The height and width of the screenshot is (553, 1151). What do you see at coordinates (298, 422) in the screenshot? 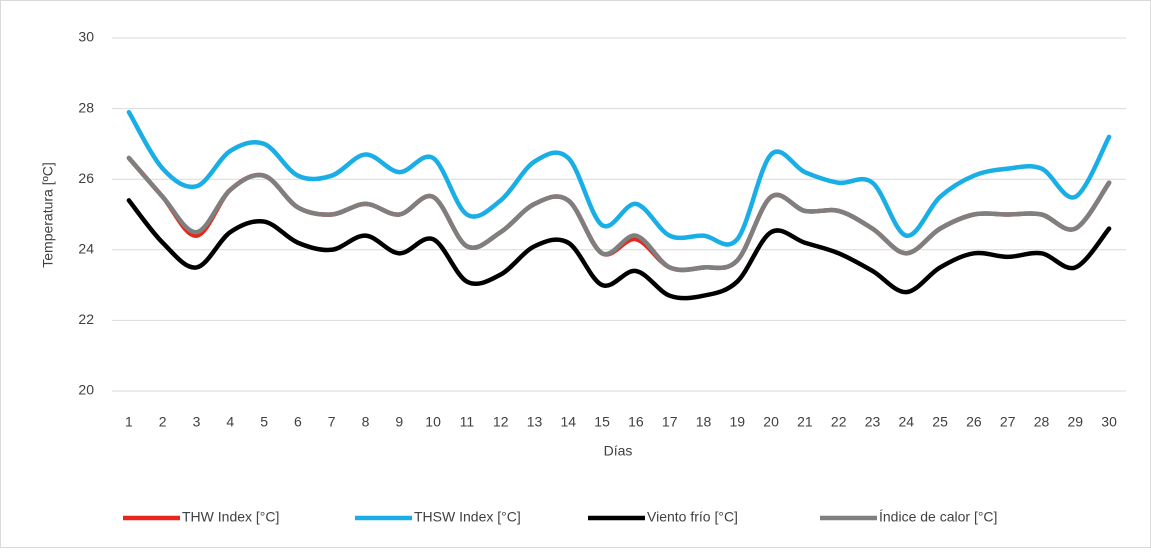
I see `x-tick-label: 6` at bounding box center [298, 422].